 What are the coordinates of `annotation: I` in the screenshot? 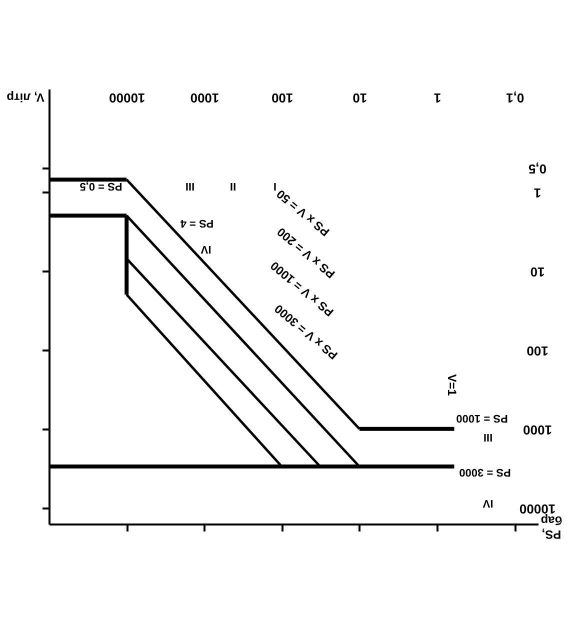 It's located at (275, 186).